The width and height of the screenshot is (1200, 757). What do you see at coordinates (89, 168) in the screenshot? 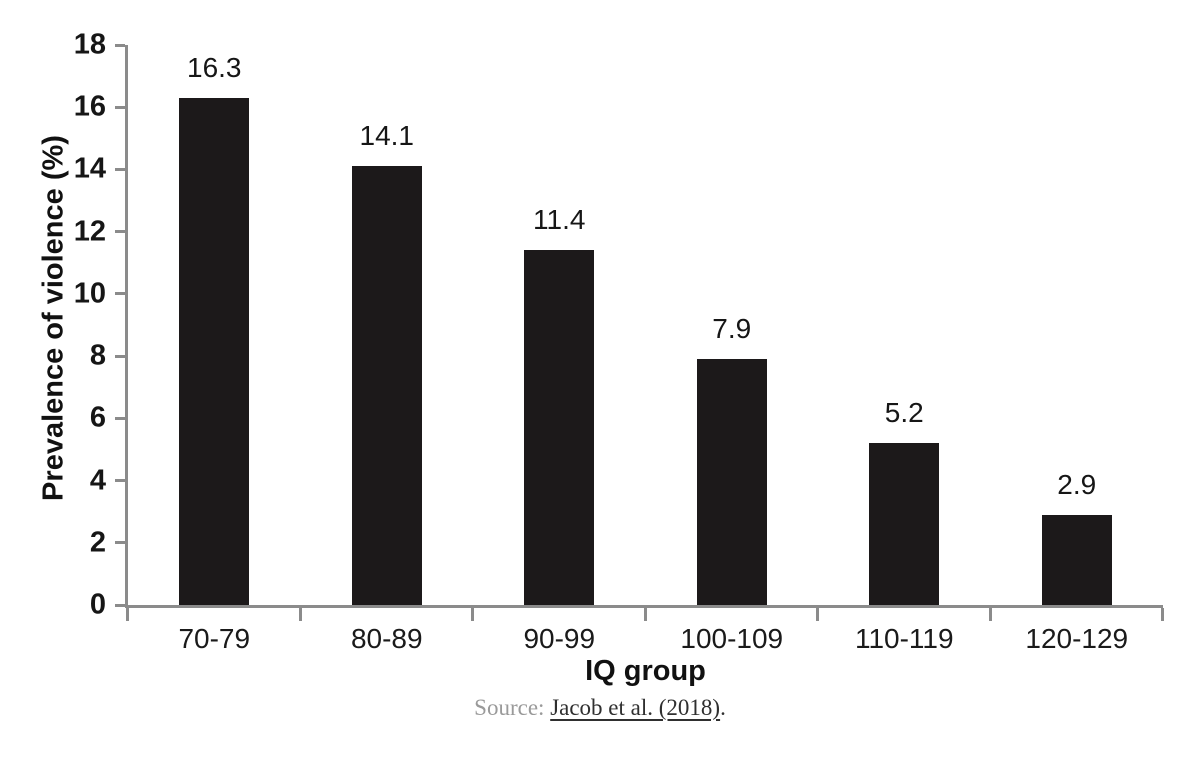
I see `y-tick-label: 14` at bounding box center [89, 168].